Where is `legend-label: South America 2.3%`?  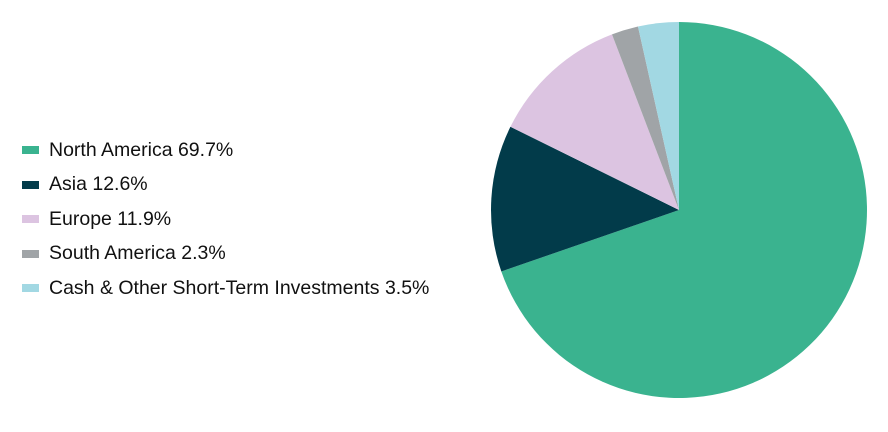 legend-label: South America 2.3% is located at coordinates (137, 253).